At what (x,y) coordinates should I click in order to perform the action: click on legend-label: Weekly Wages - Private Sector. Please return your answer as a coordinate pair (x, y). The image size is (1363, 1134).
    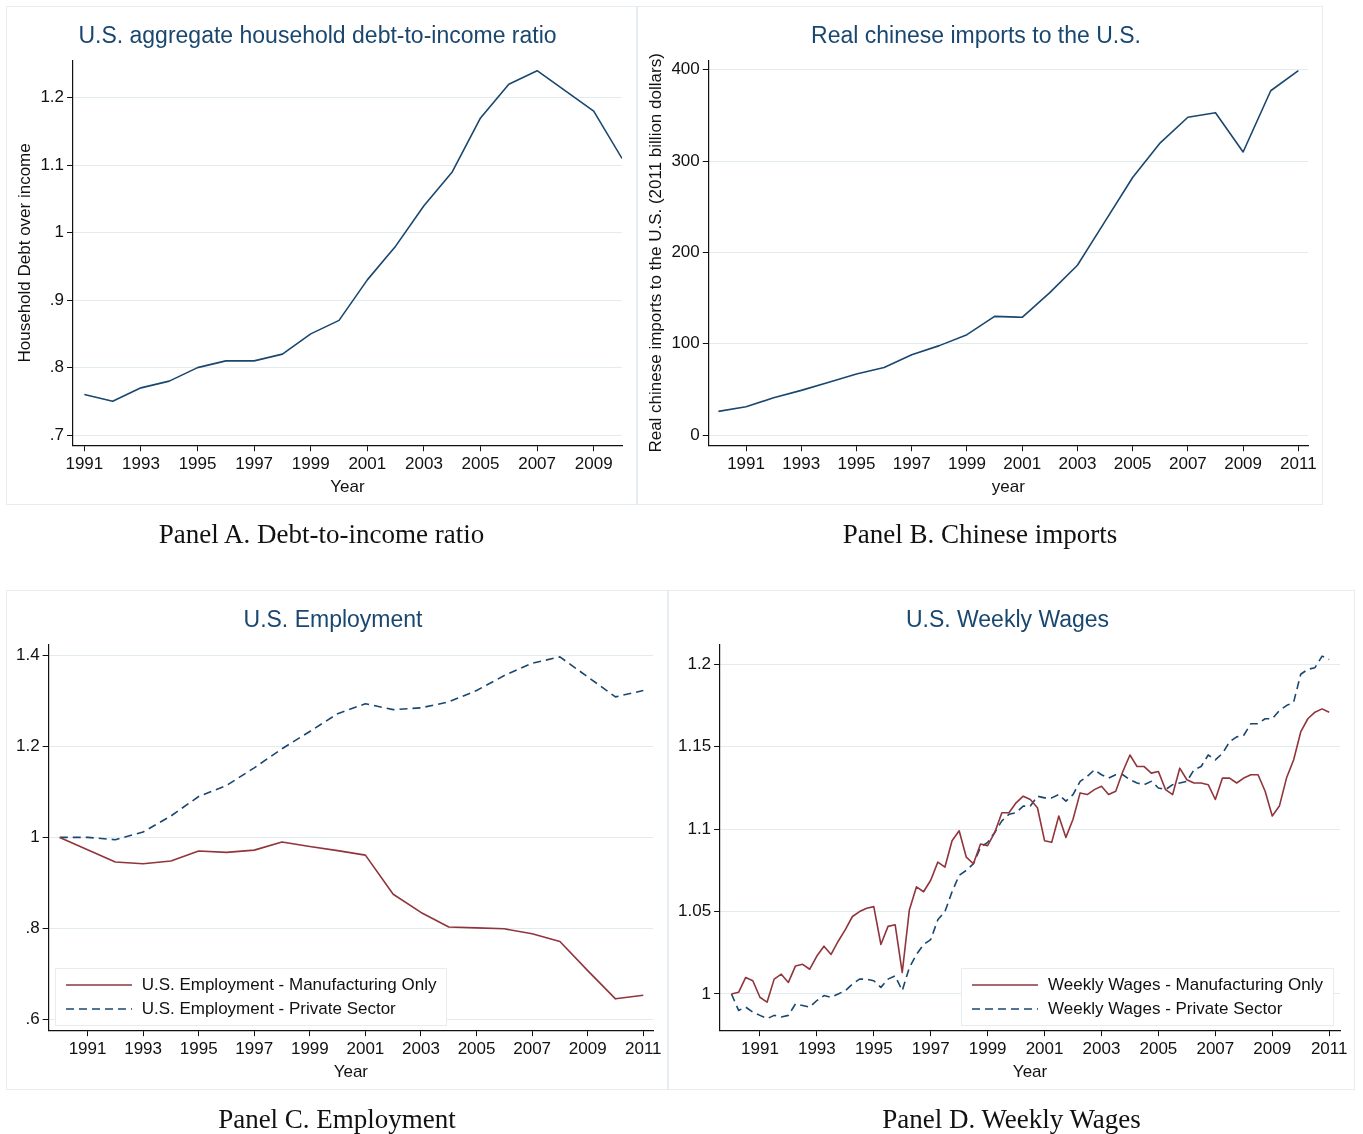
    Looking at the image, I should click on (1165, 1009).